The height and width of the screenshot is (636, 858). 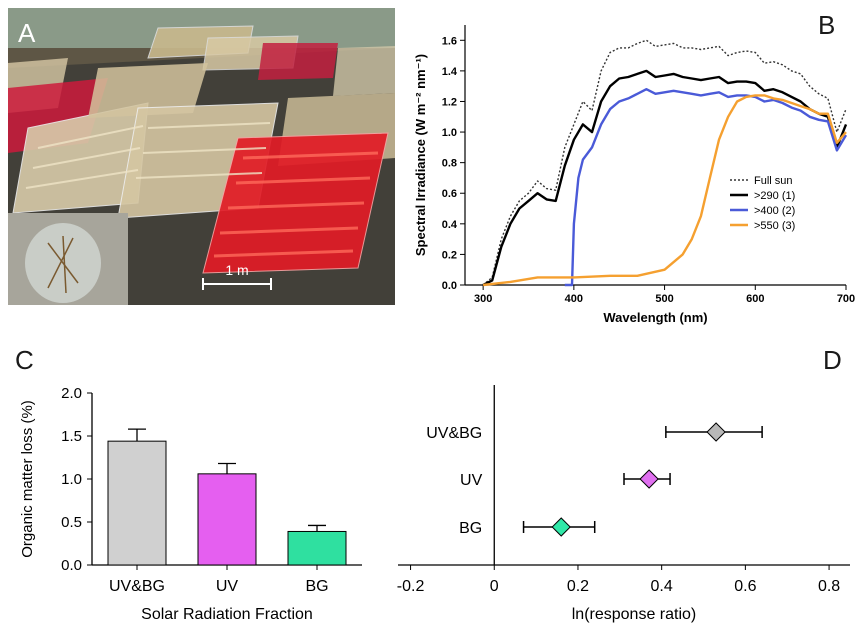 I want to click on legend-label: >290 (1), so click(x=774, y=196).